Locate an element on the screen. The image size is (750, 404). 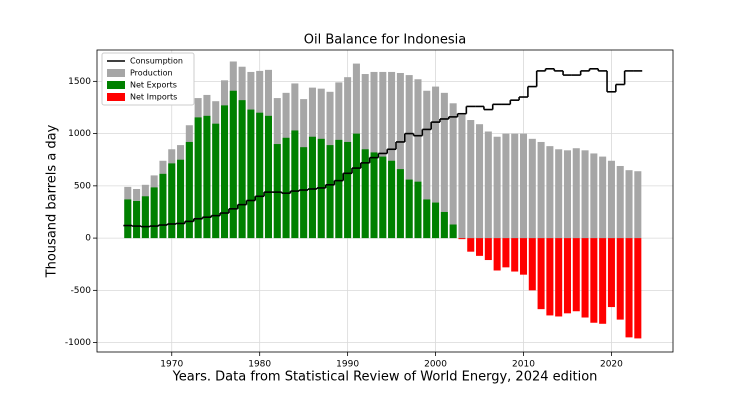
x-tick-label: 1970 is located at coordinates (171, 365).